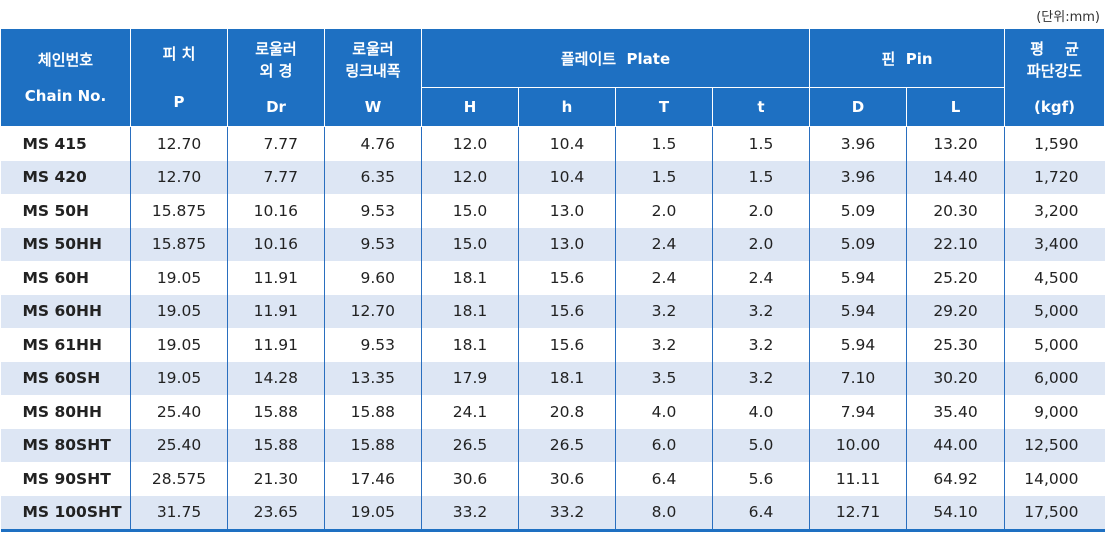  I want to click on value-cell: 17.46, so click(373, 479).